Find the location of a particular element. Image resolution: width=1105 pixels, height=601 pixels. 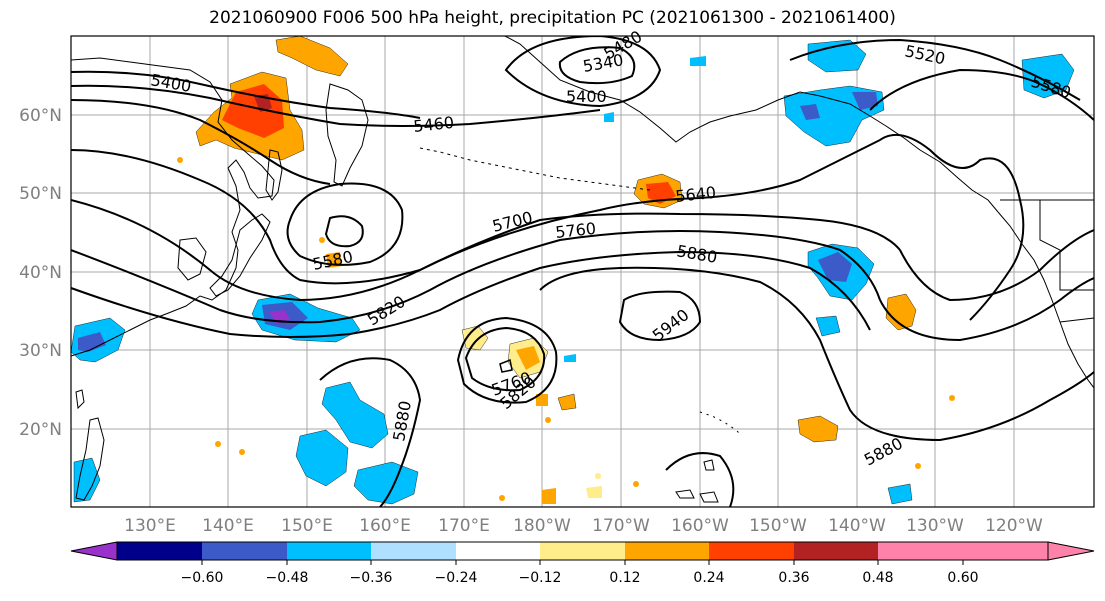

coast-philippines is located at coordinates (90, 459).